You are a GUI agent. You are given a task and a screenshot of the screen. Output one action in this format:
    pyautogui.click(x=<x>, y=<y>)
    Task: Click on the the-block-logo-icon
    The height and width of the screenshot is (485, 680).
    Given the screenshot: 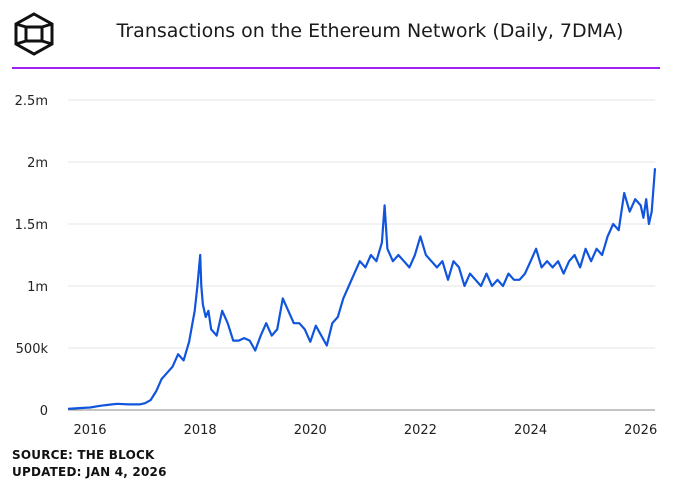 What is the action you would take?
    pyautogui.click(x=34, y=34)
    